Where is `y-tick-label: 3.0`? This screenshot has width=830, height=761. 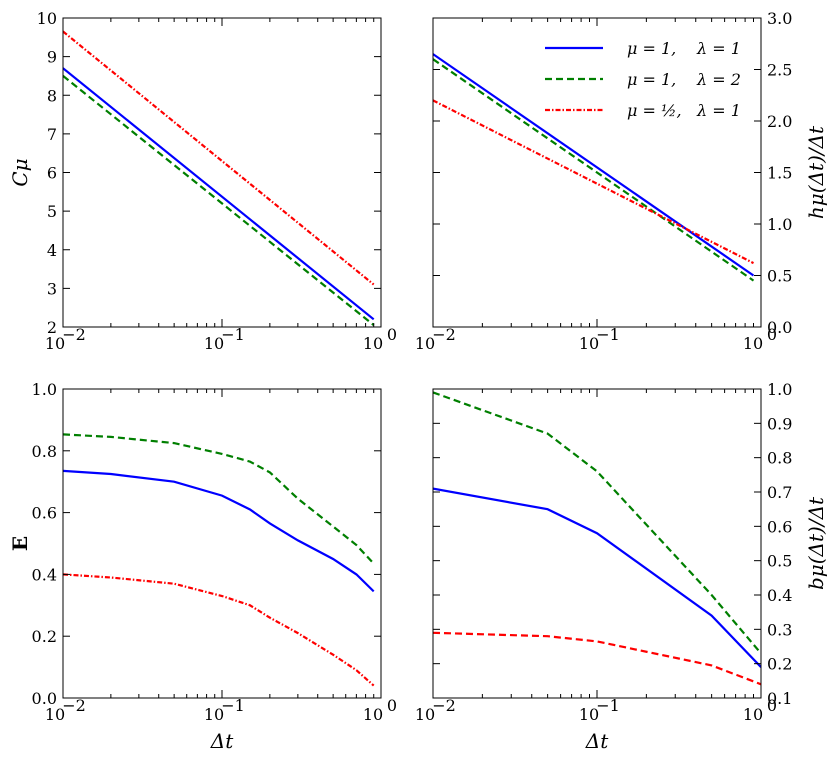
y-tick-label: 3.0 is located at coordinates (779, 18).